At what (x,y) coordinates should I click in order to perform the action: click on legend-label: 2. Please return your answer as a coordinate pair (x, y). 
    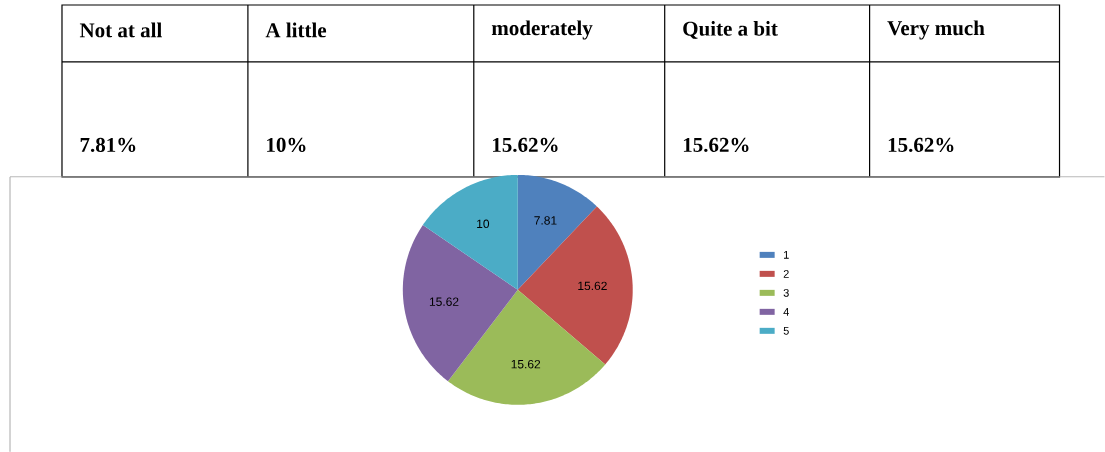
    Looking at the image, I should click on (786, 273).